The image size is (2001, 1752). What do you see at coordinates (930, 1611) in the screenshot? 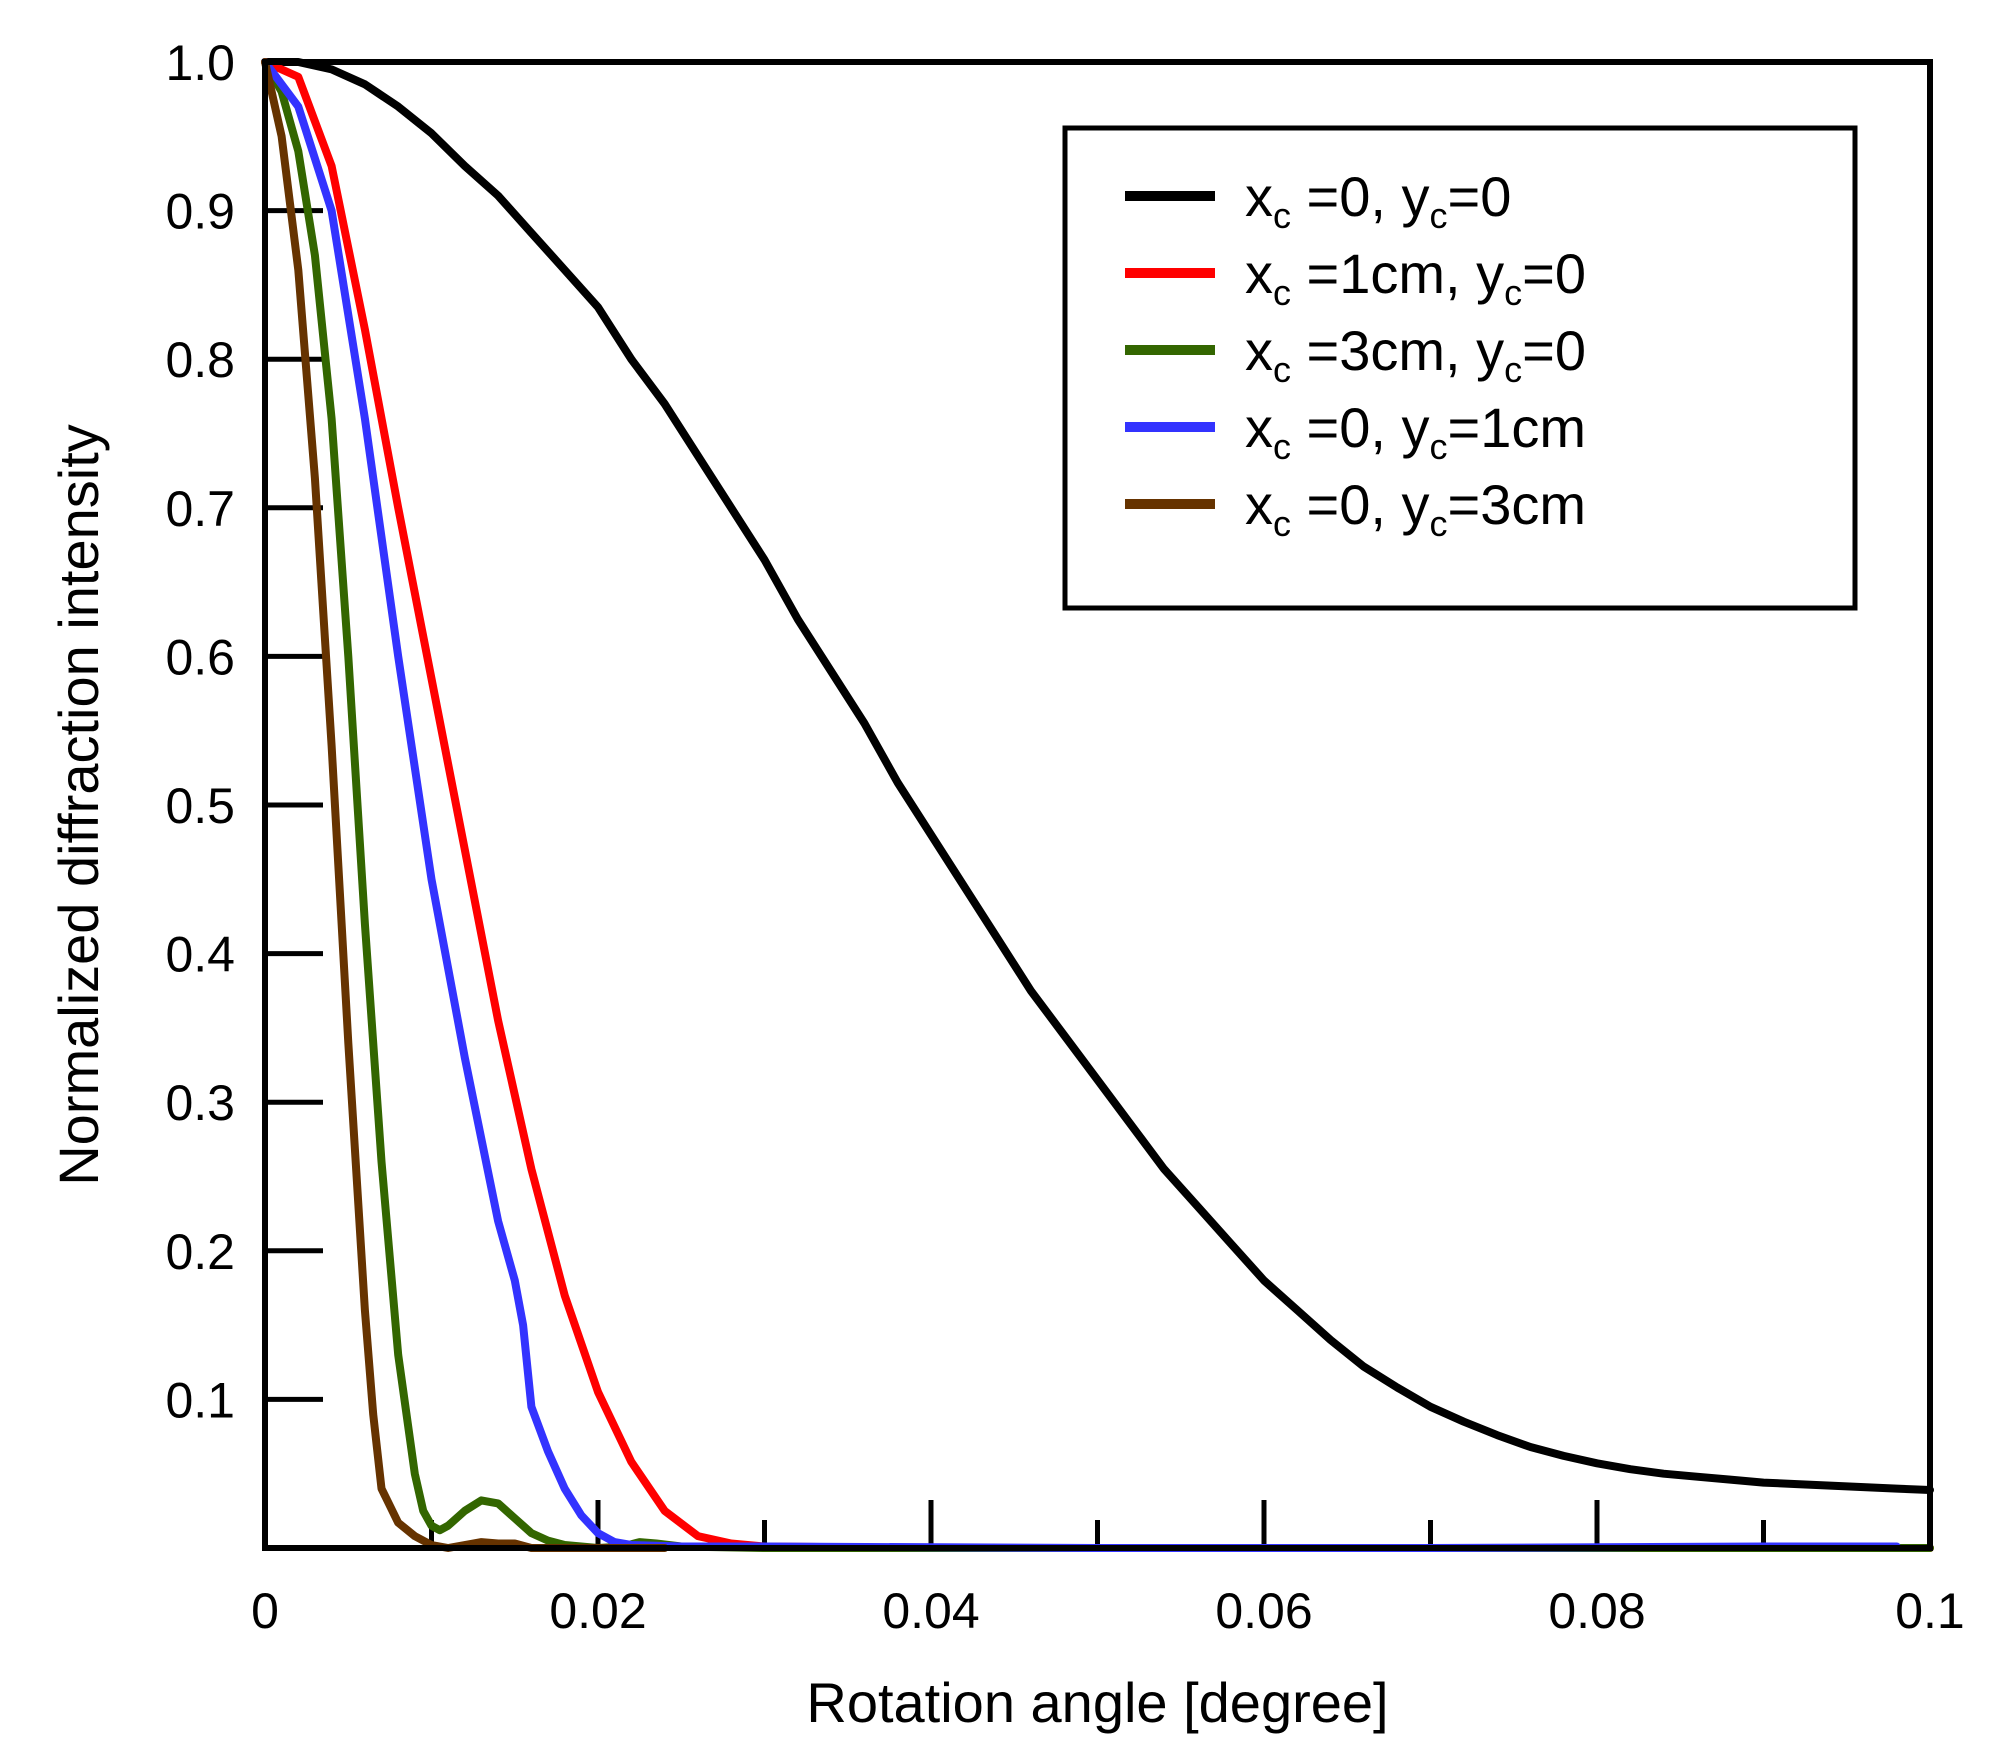
I see `x-tick-label: 0.04` at bounding box center [930, 1611].